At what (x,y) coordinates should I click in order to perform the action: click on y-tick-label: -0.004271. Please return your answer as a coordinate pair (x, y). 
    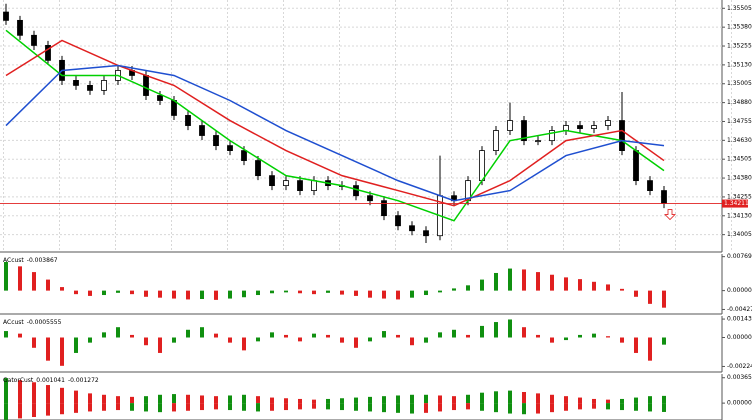
    Looking at the image, I should click on (739, 309).